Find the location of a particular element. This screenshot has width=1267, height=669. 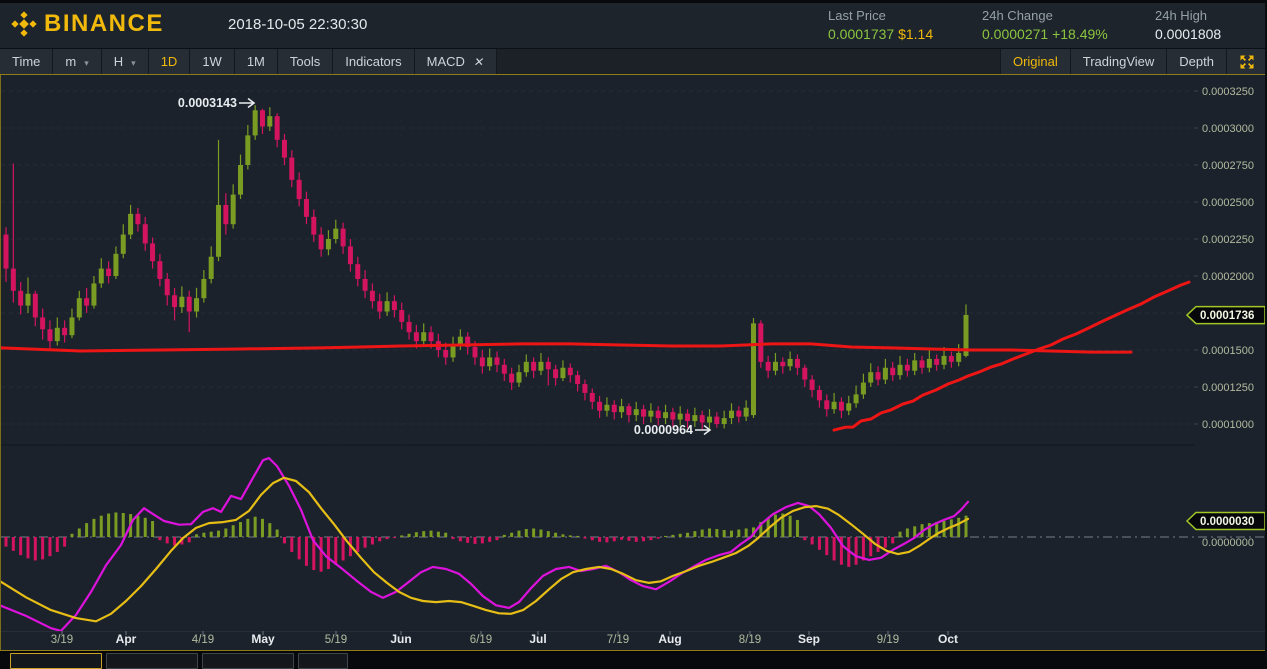

brand-name: BINANCE is located at coordinates (104, 23).